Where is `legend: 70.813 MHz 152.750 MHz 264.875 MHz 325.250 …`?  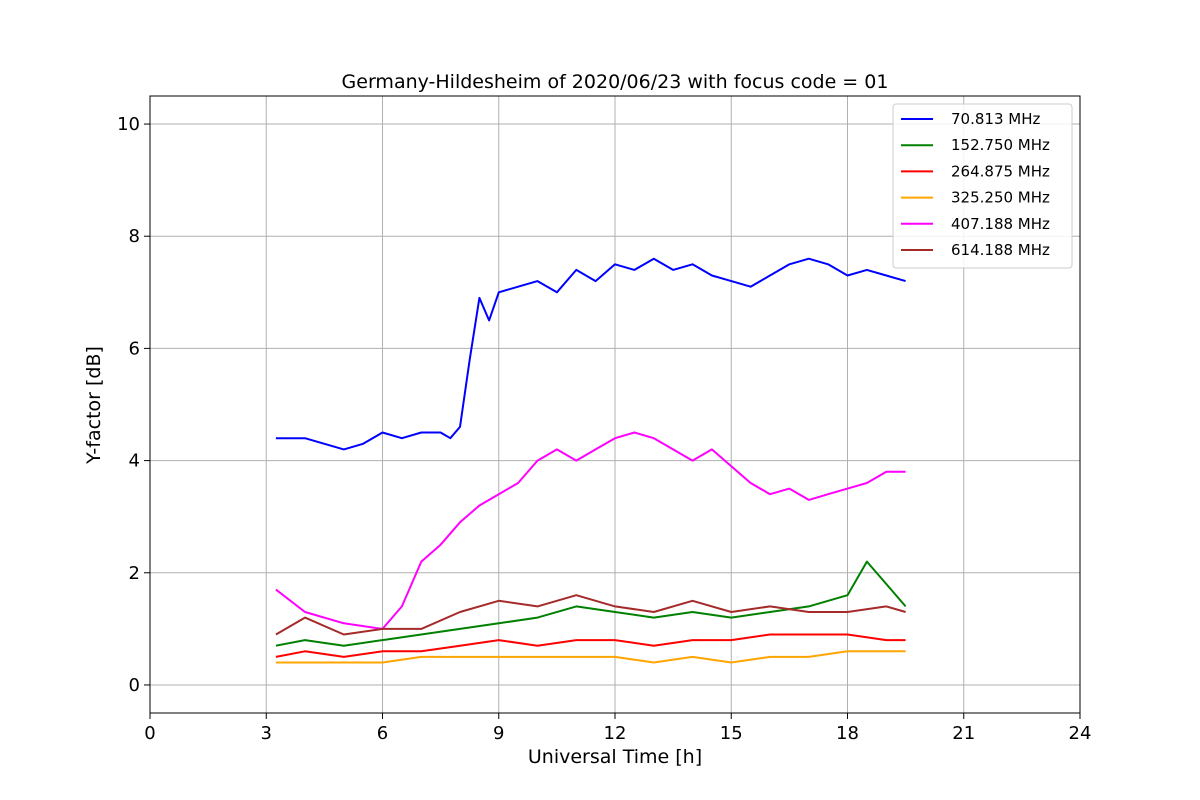 legend: 70.813 MHz 152.750 MHz 264.875 MHz 325.250 … is located at coordinates (982, 186).